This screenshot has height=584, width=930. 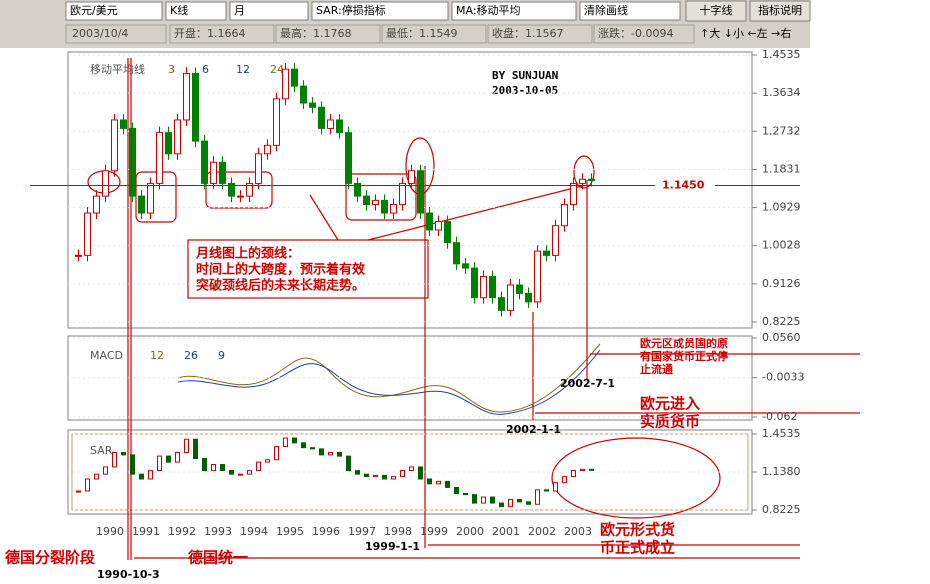 What do you see at coordinates (636, 478) in the screenshot?
I see `highlight-ellipse` at bounding box center [636, 478].